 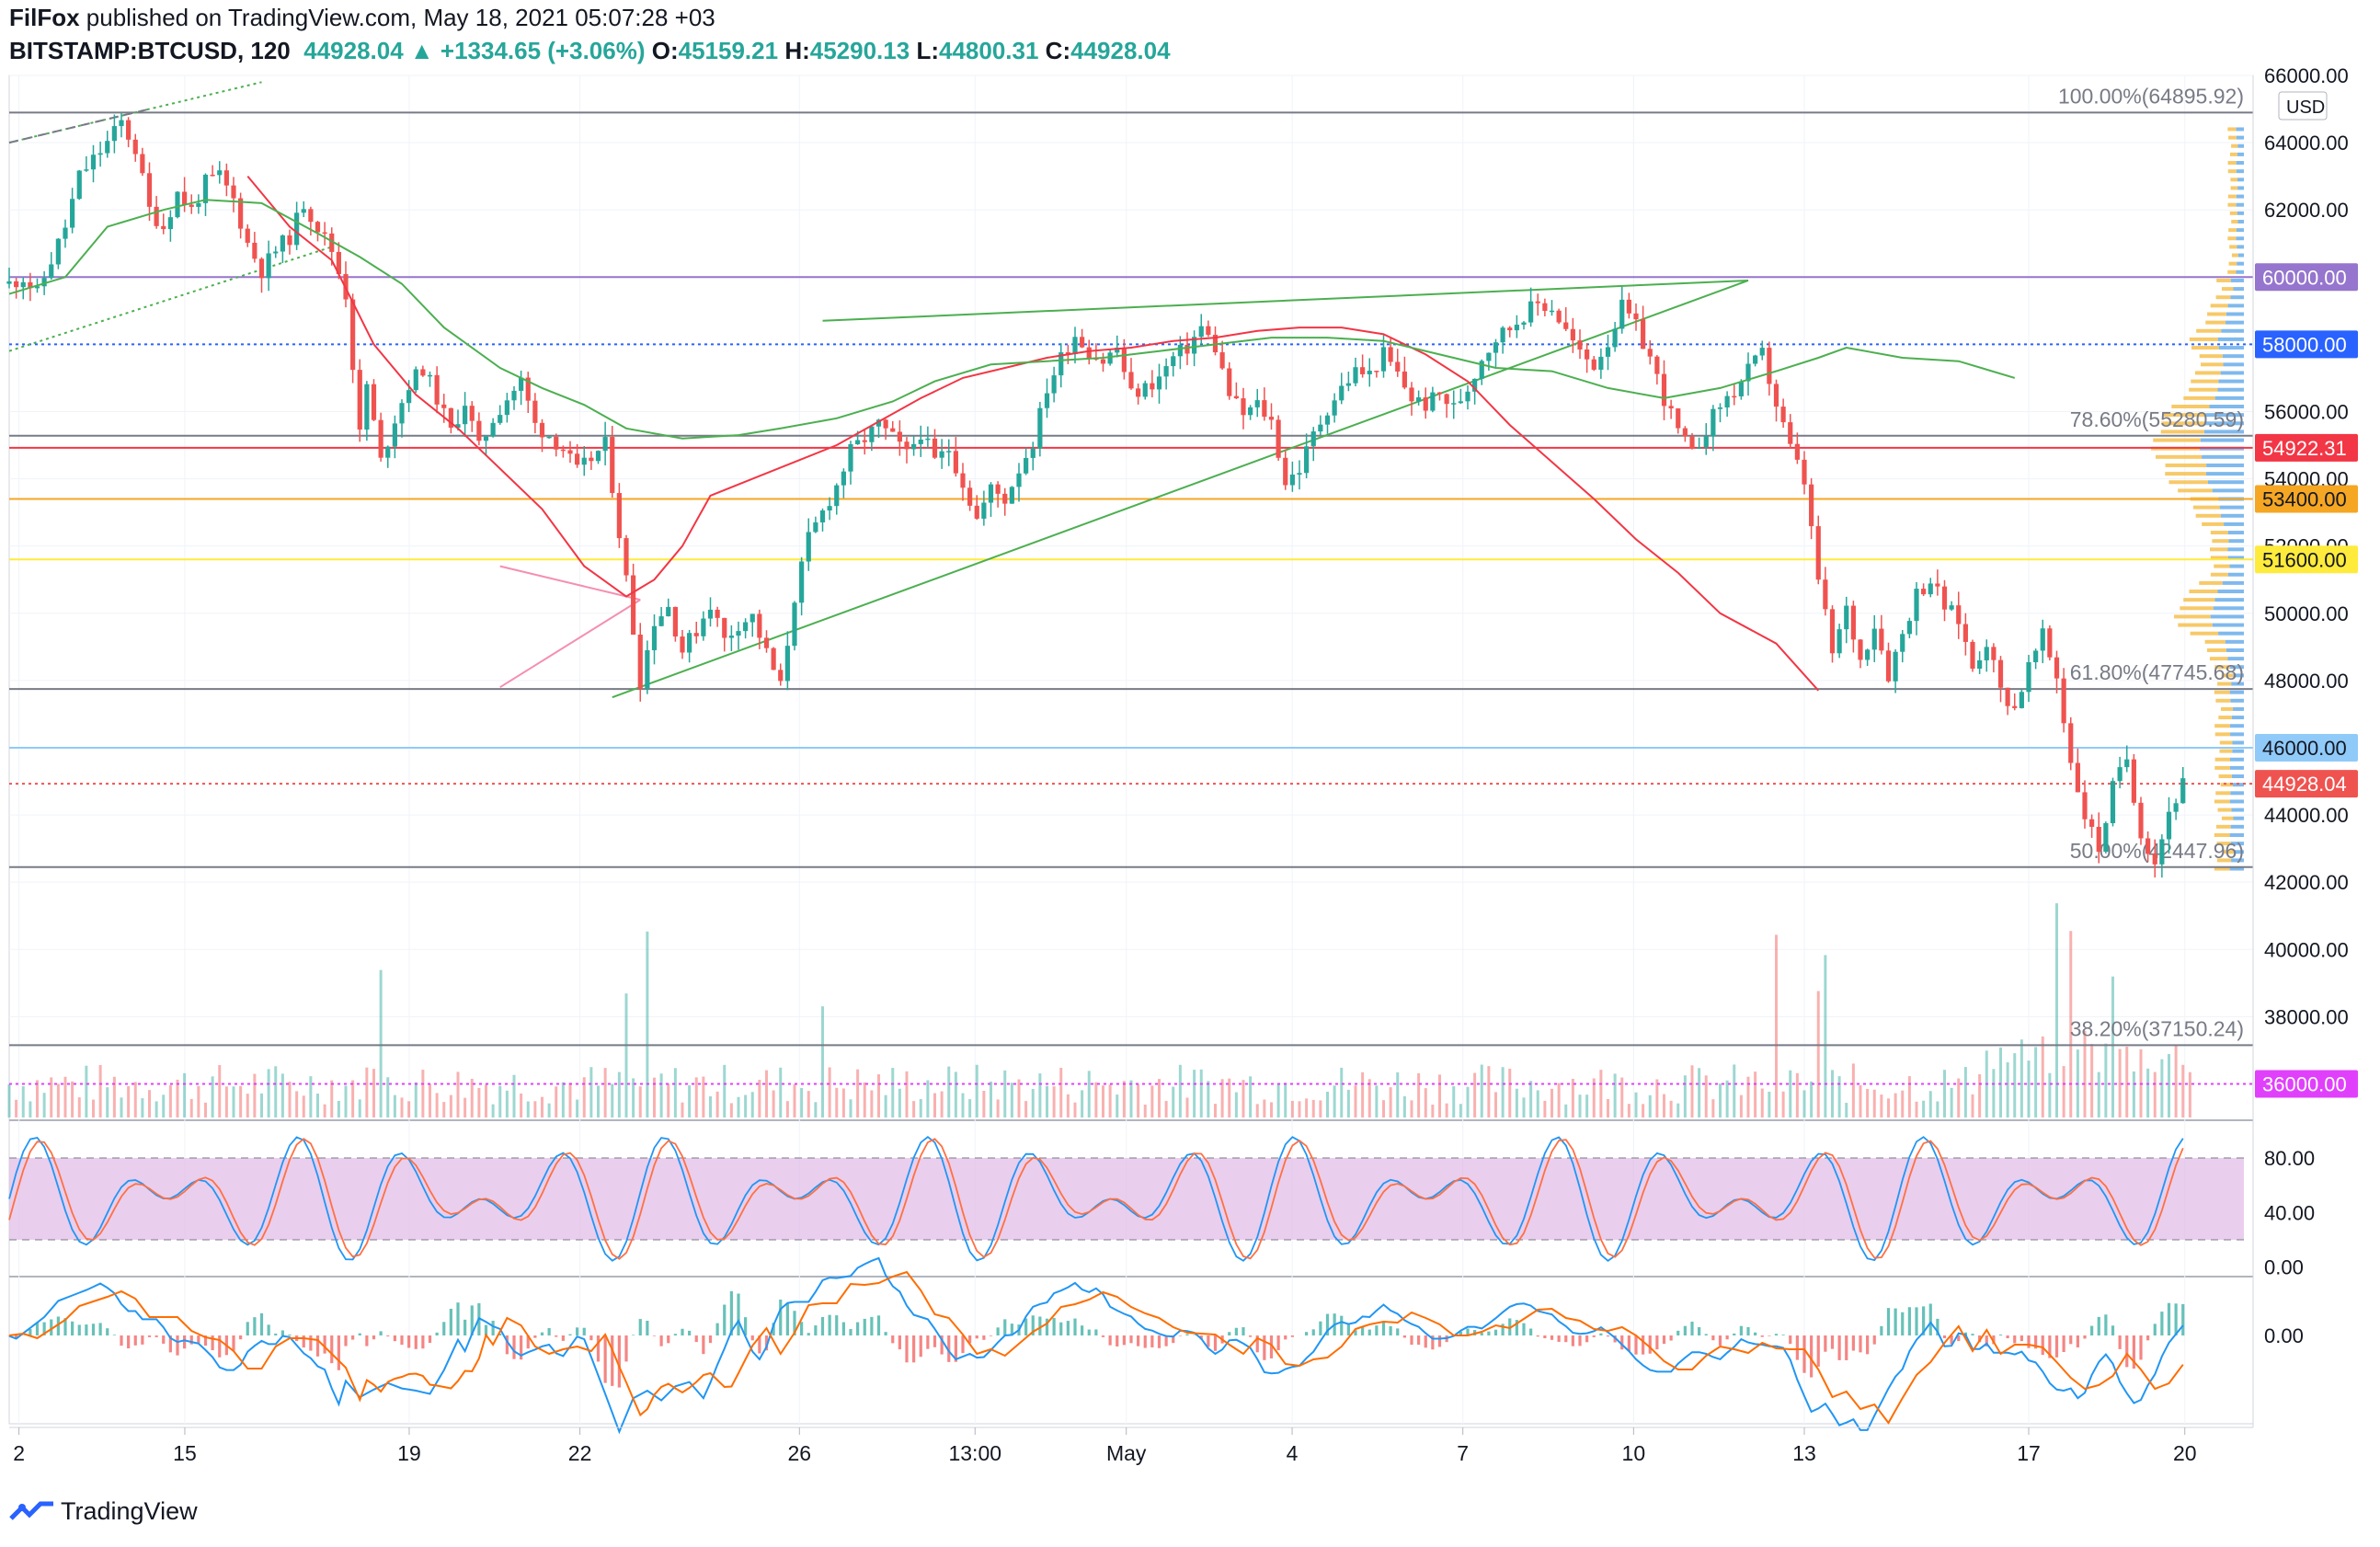 I want to click on footer-brand: TradingView, so click(x=103, y=1511).